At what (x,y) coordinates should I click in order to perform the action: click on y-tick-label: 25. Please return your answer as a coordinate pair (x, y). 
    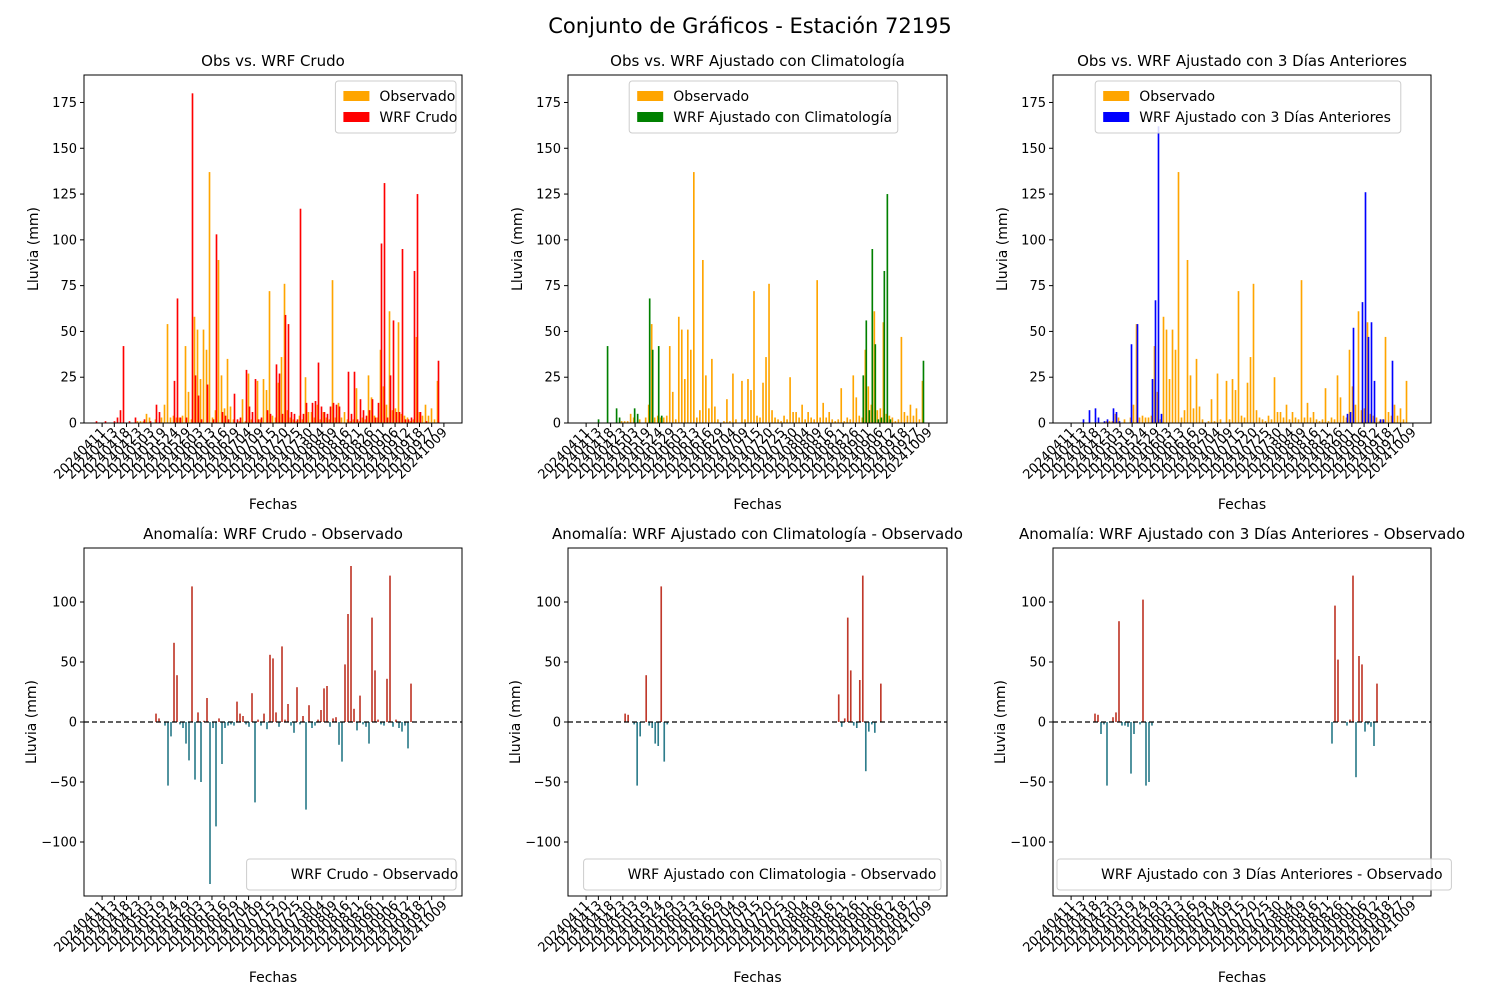
    Looking at the image, I should click on (1037, 378).